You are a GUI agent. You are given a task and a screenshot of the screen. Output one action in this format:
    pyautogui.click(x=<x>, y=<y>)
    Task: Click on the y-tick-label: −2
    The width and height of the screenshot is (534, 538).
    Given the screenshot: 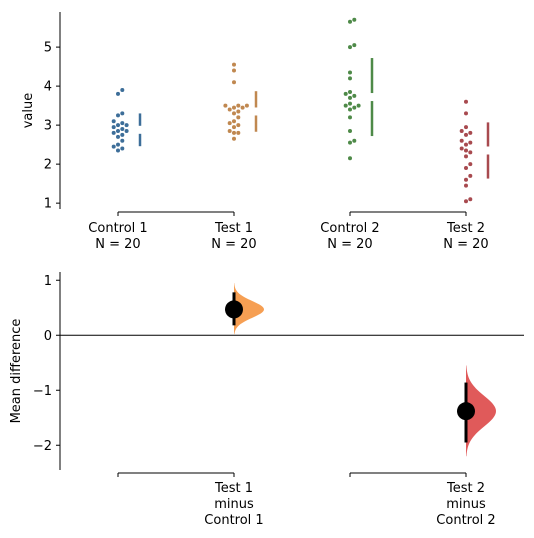 What is the action you would take?
    pyautogui.click(x=42, y=446)
    